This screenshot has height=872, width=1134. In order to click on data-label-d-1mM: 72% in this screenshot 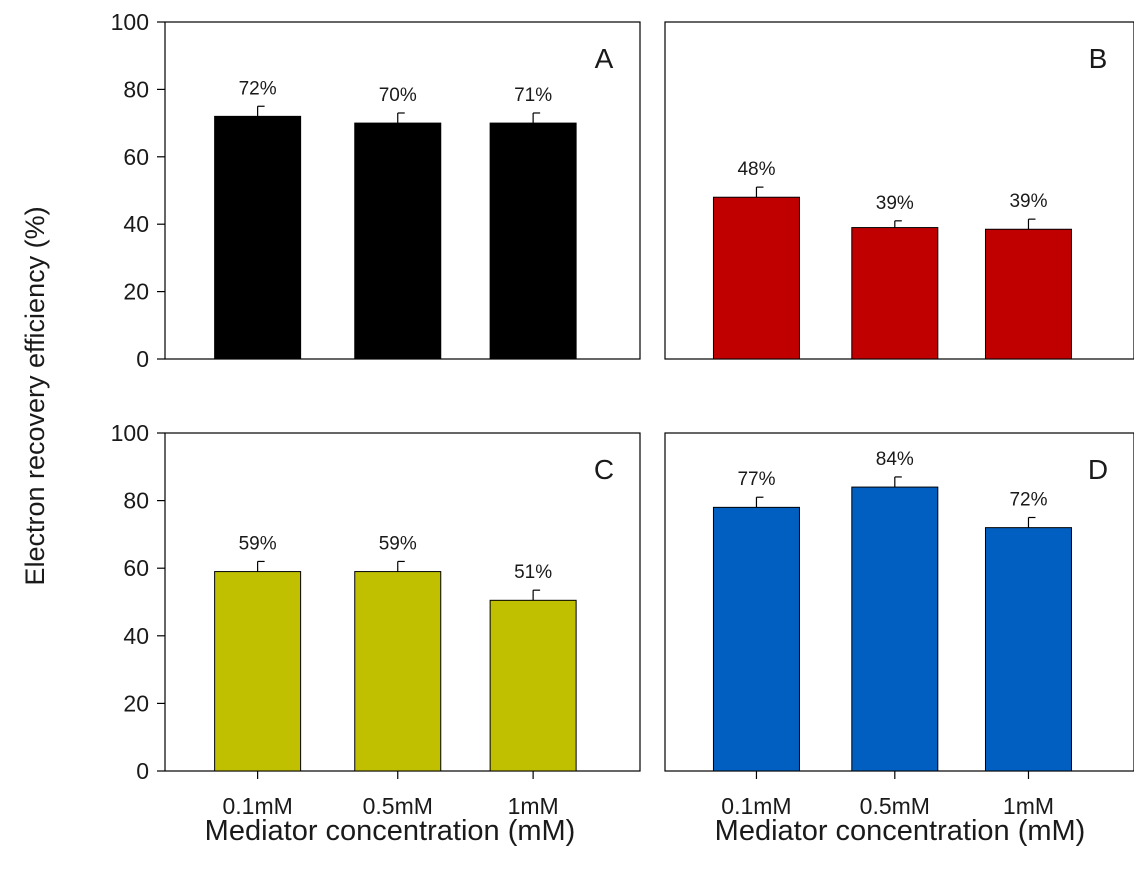, I will do `click(1028, 500)`.